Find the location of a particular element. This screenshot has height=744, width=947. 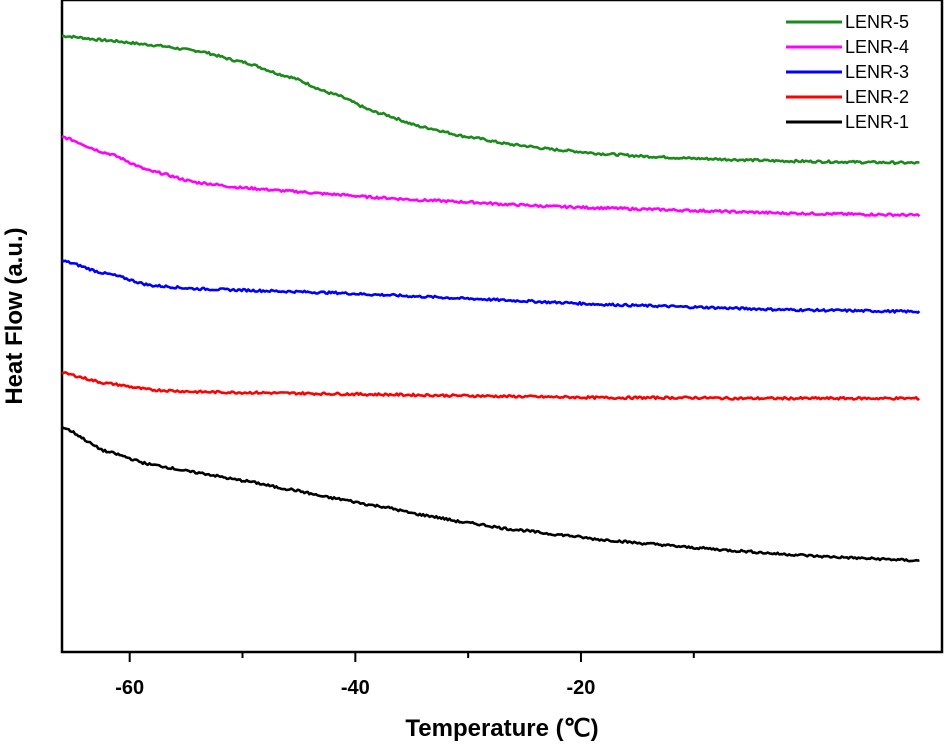

legend: LENR-5 LENR-4 LENR-3 LENR-2 LENR-1 is located at coordinates (847, 72).